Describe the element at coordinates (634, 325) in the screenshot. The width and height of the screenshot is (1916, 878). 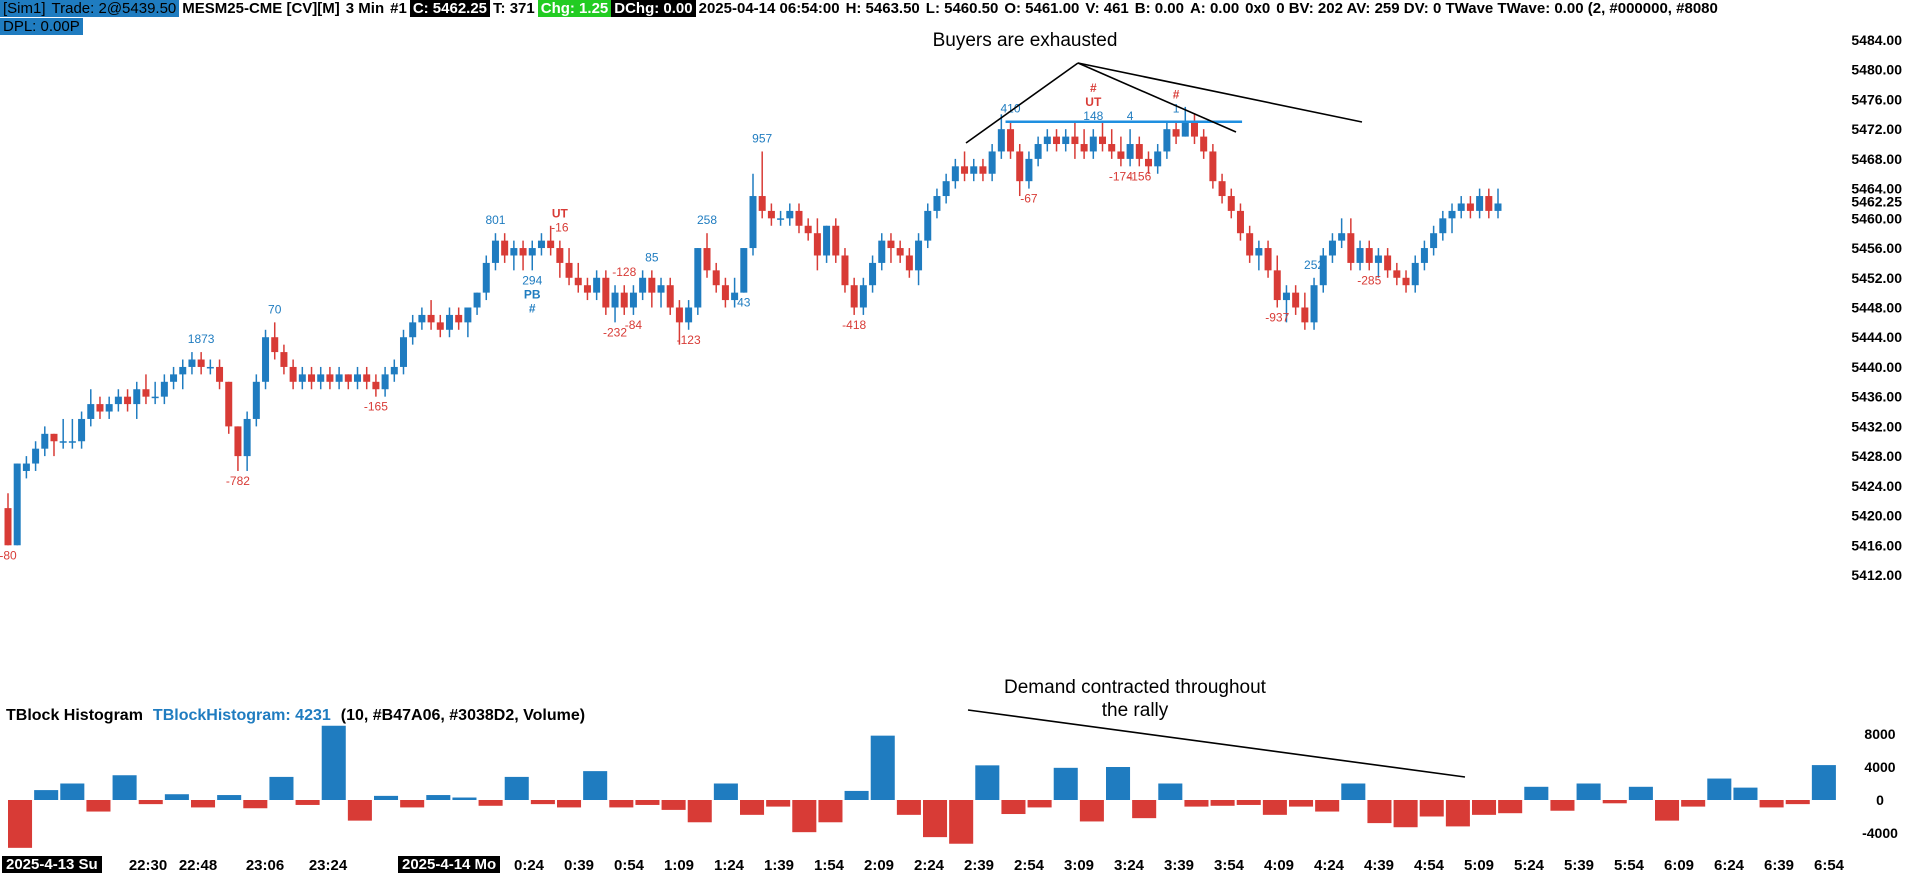
I see `bar-label: -84` at that location.